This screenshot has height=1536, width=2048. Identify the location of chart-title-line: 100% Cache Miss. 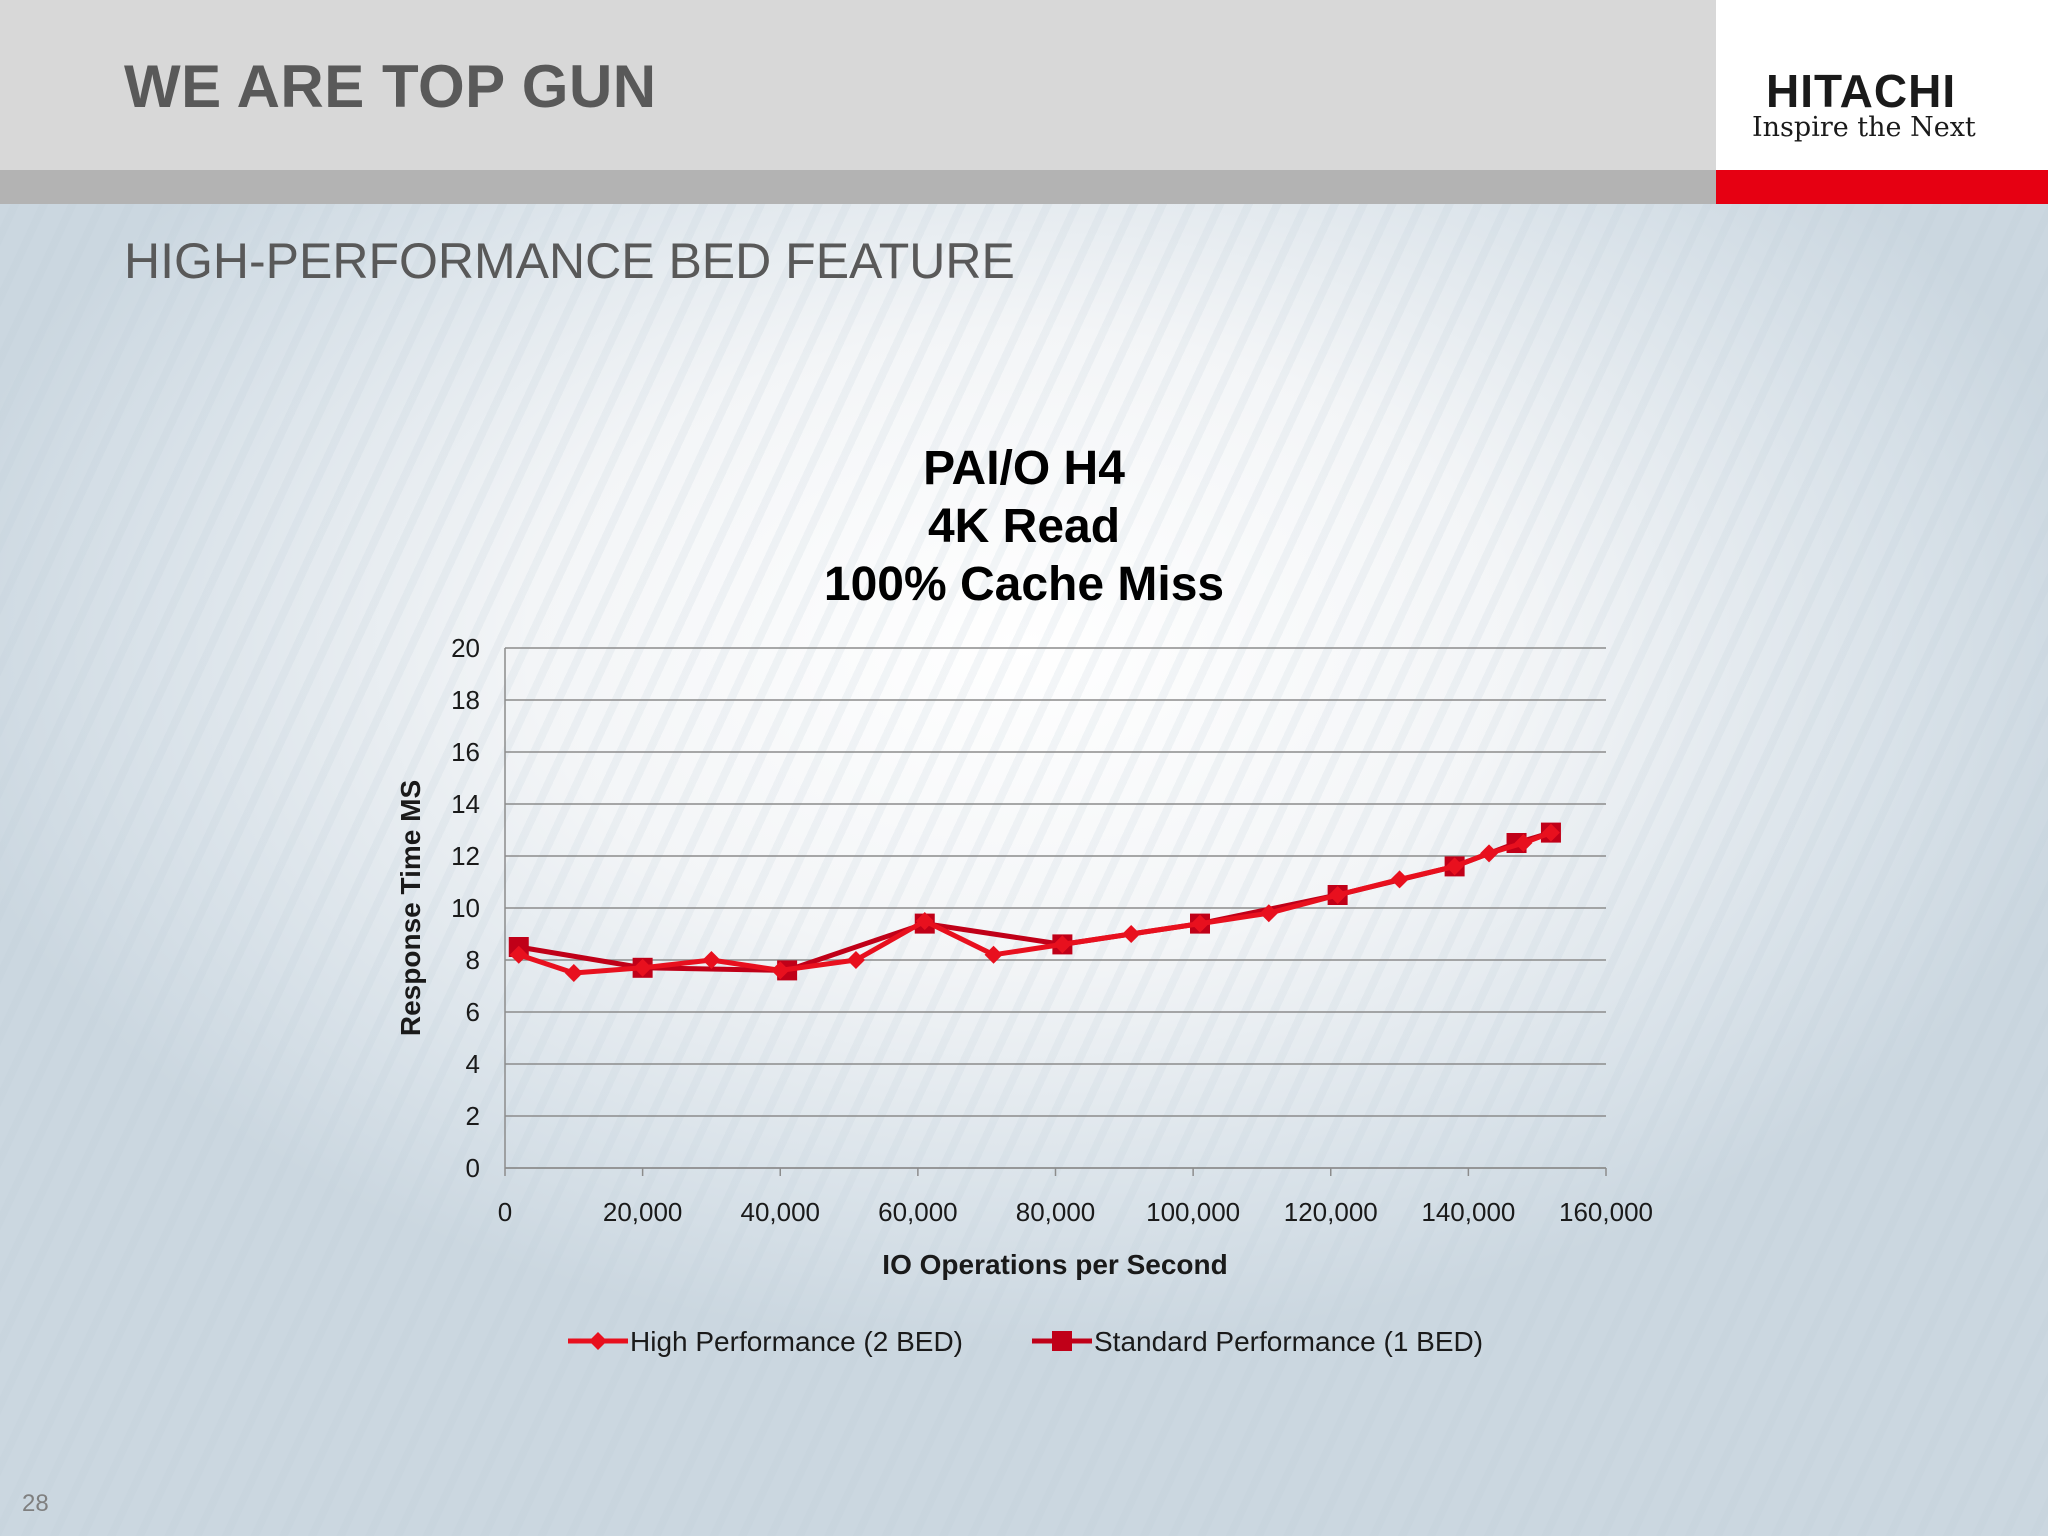
(1024, 584).